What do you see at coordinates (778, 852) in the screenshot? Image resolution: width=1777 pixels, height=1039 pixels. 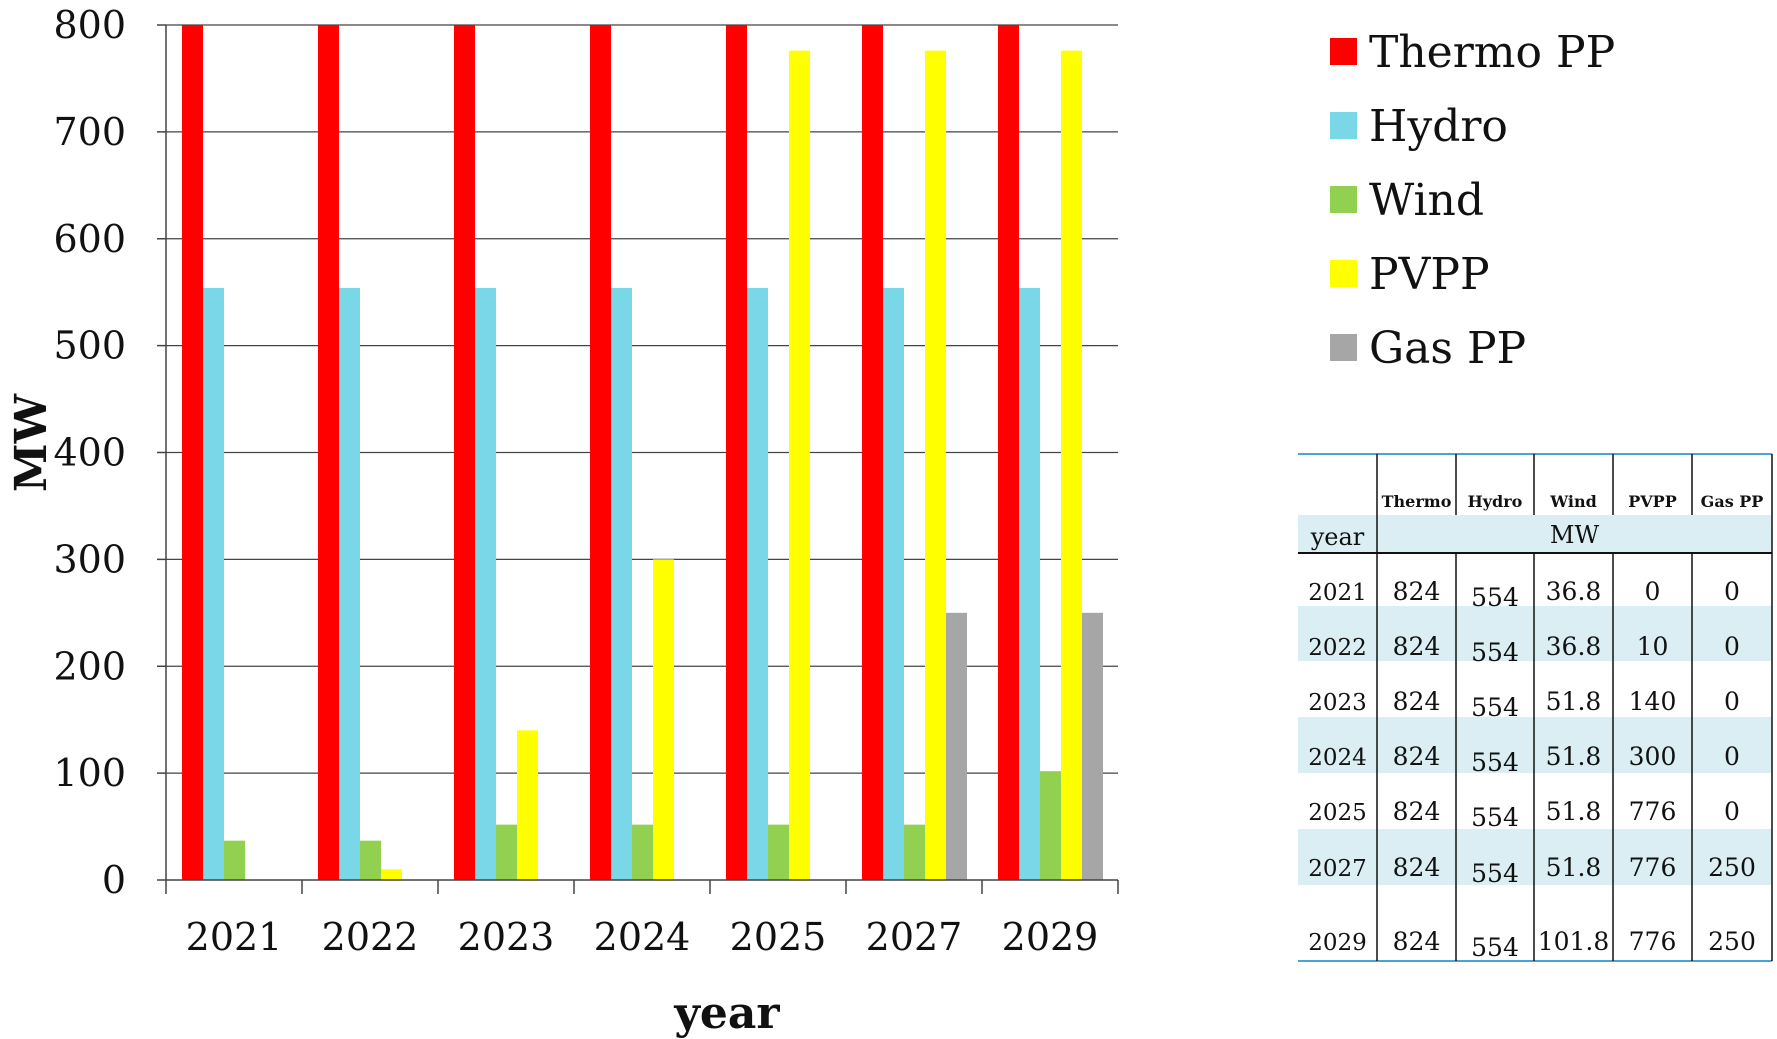 I see `bar-wind-2025` at bounding box center [778, 852].